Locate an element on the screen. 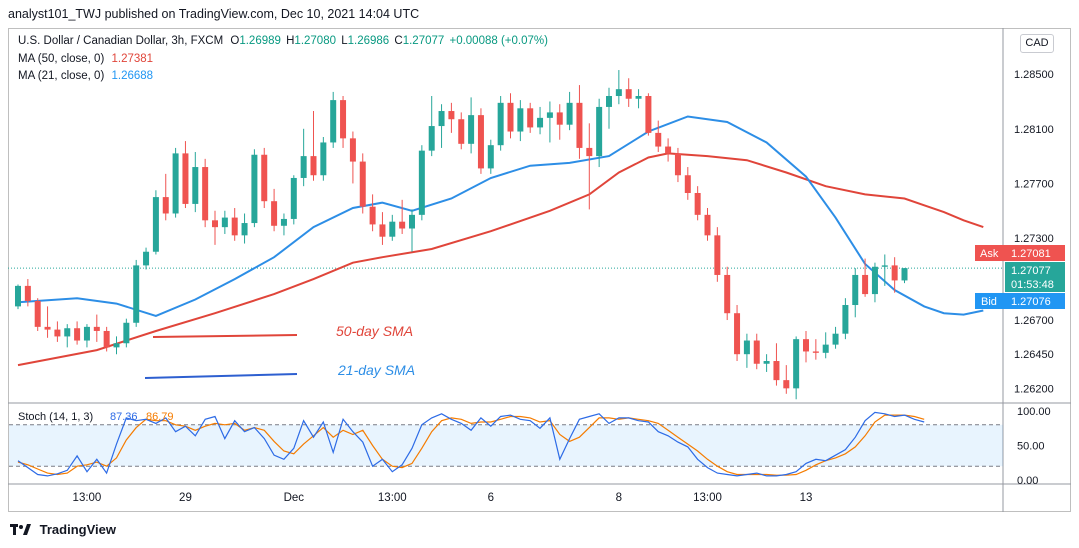 The width and height of the screenshot is (1079, 548). y-tick-label: 1.26700 is located at coordinates (1034, 321).